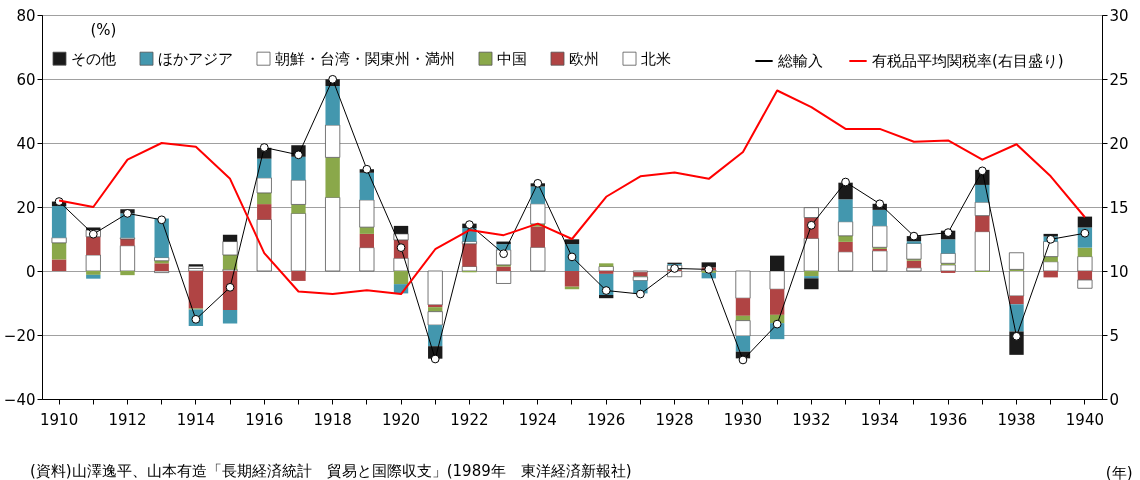  What do you see at coordinates (1119, 15) in the screenshot?
I see `y2-tick-label: 30` at bounding box center [1119, 15].